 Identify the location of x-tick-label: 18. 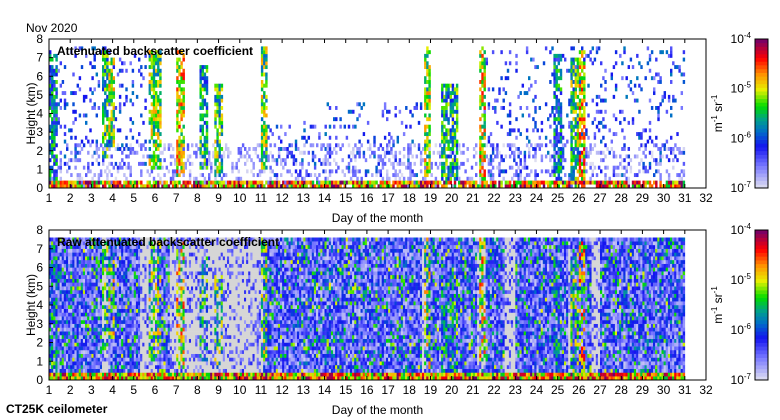
(410, 198).